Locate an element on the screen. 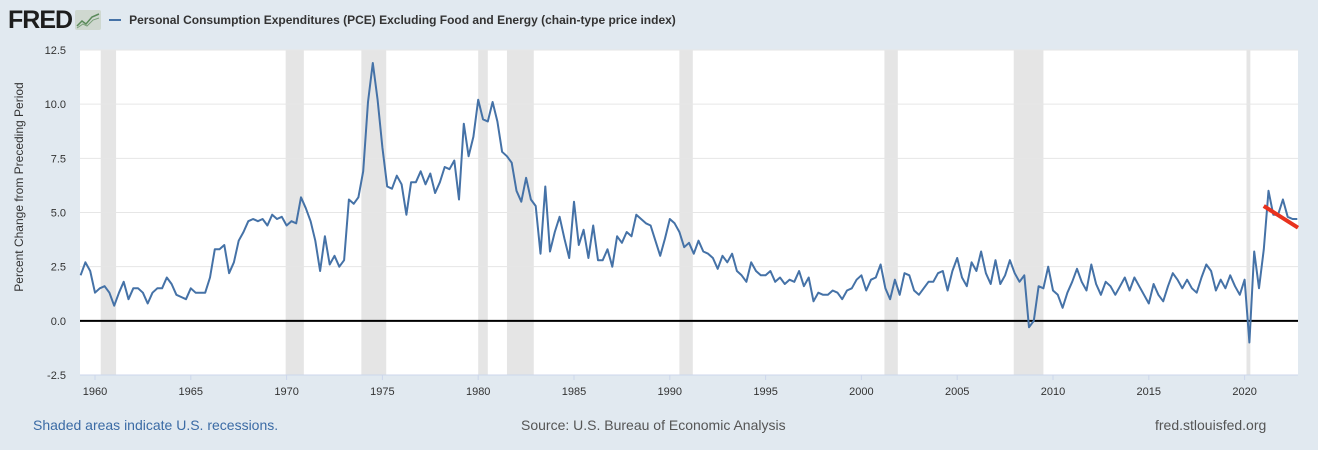  x-tick-label: 2005 is located at coordinates (957, 392).